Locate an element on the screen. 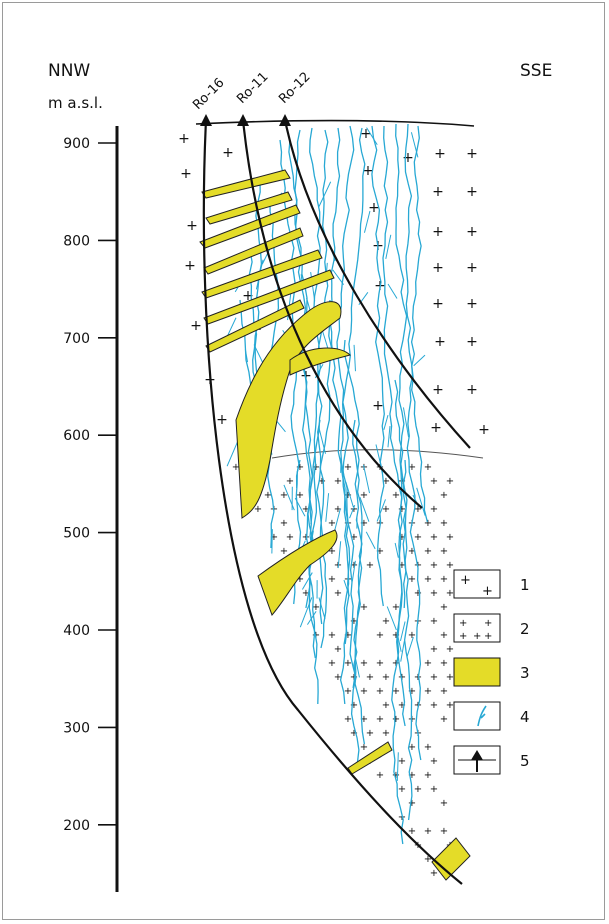 The image size is (609, 924). legend-number-3: 3 is located at coordinates (525, 673).